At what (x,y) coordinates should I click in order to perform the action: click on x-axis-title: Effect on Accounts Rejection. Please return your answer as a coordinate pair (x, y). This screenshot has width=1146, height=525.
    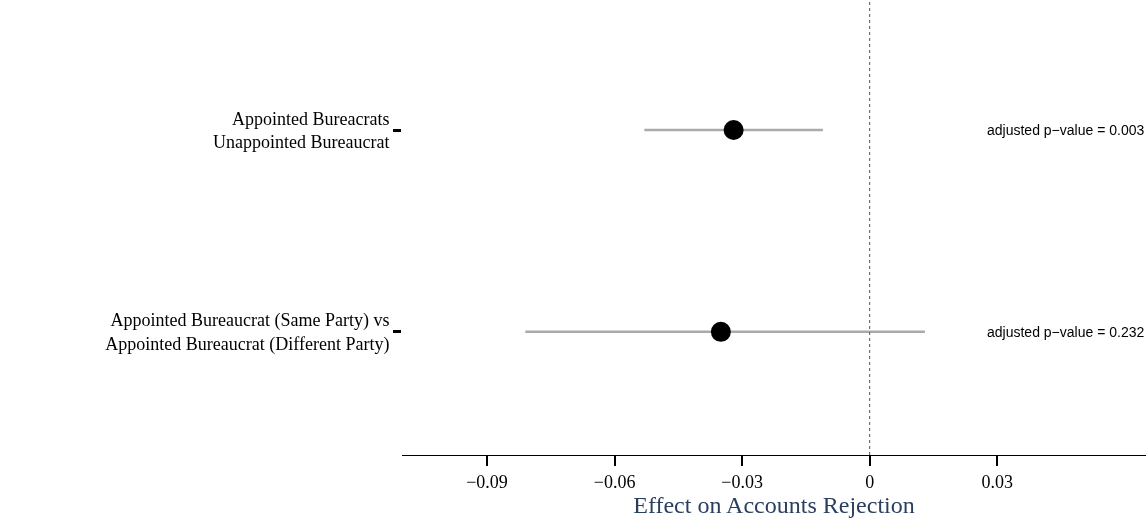
    Looking at the image, I should click on (774, 504).